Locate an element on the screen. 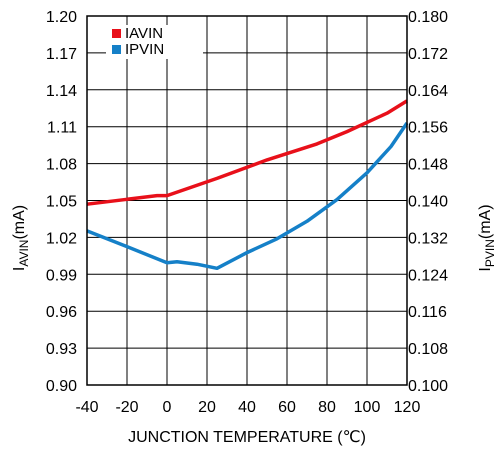 This screenshot has width=500, height=451. y-left-tick-label: 1.05 is located at coordinates (61, 202).